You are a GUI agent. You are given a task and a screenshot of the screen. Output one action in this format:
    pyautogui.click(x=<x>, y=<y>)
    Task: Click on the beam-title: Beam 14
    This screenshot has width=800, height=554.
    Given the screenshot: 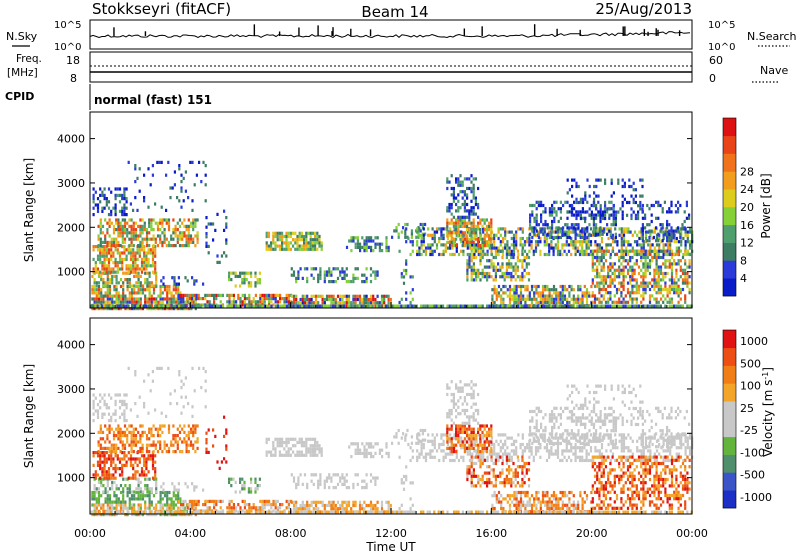 What is the action you would take?
    pyautogui.click(x=394, y=12)
    